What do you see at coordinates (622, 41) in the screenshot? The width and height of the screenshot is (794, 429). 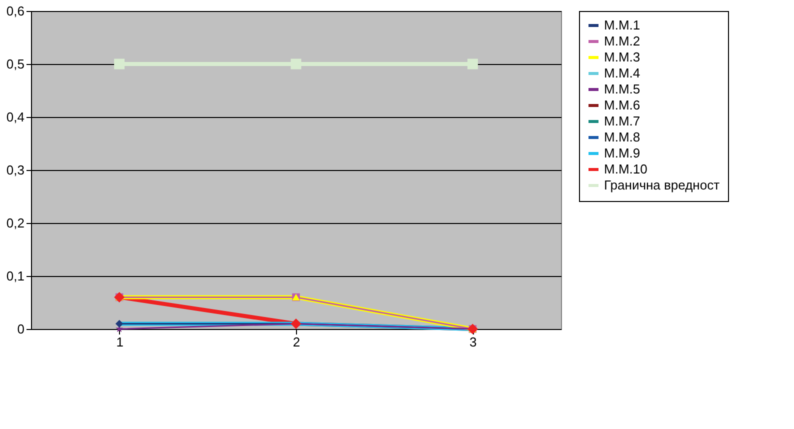 I see `legend-label: М.М.2` at bounding box center [622, 41].